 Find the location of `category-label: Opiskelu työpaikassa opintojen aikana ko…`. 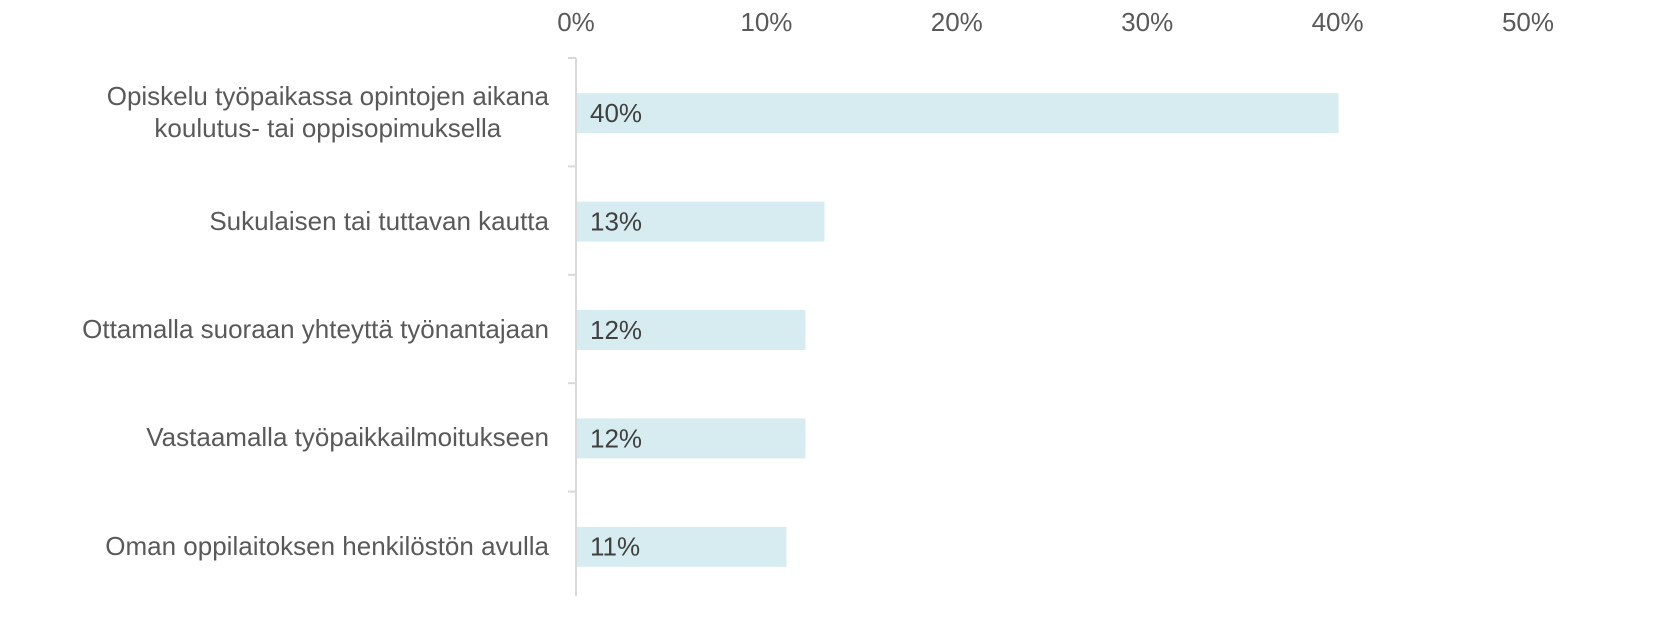

category-label: Opiskelu työpaikassa opintojen aikana ko… is located at coordinates (327, 112).